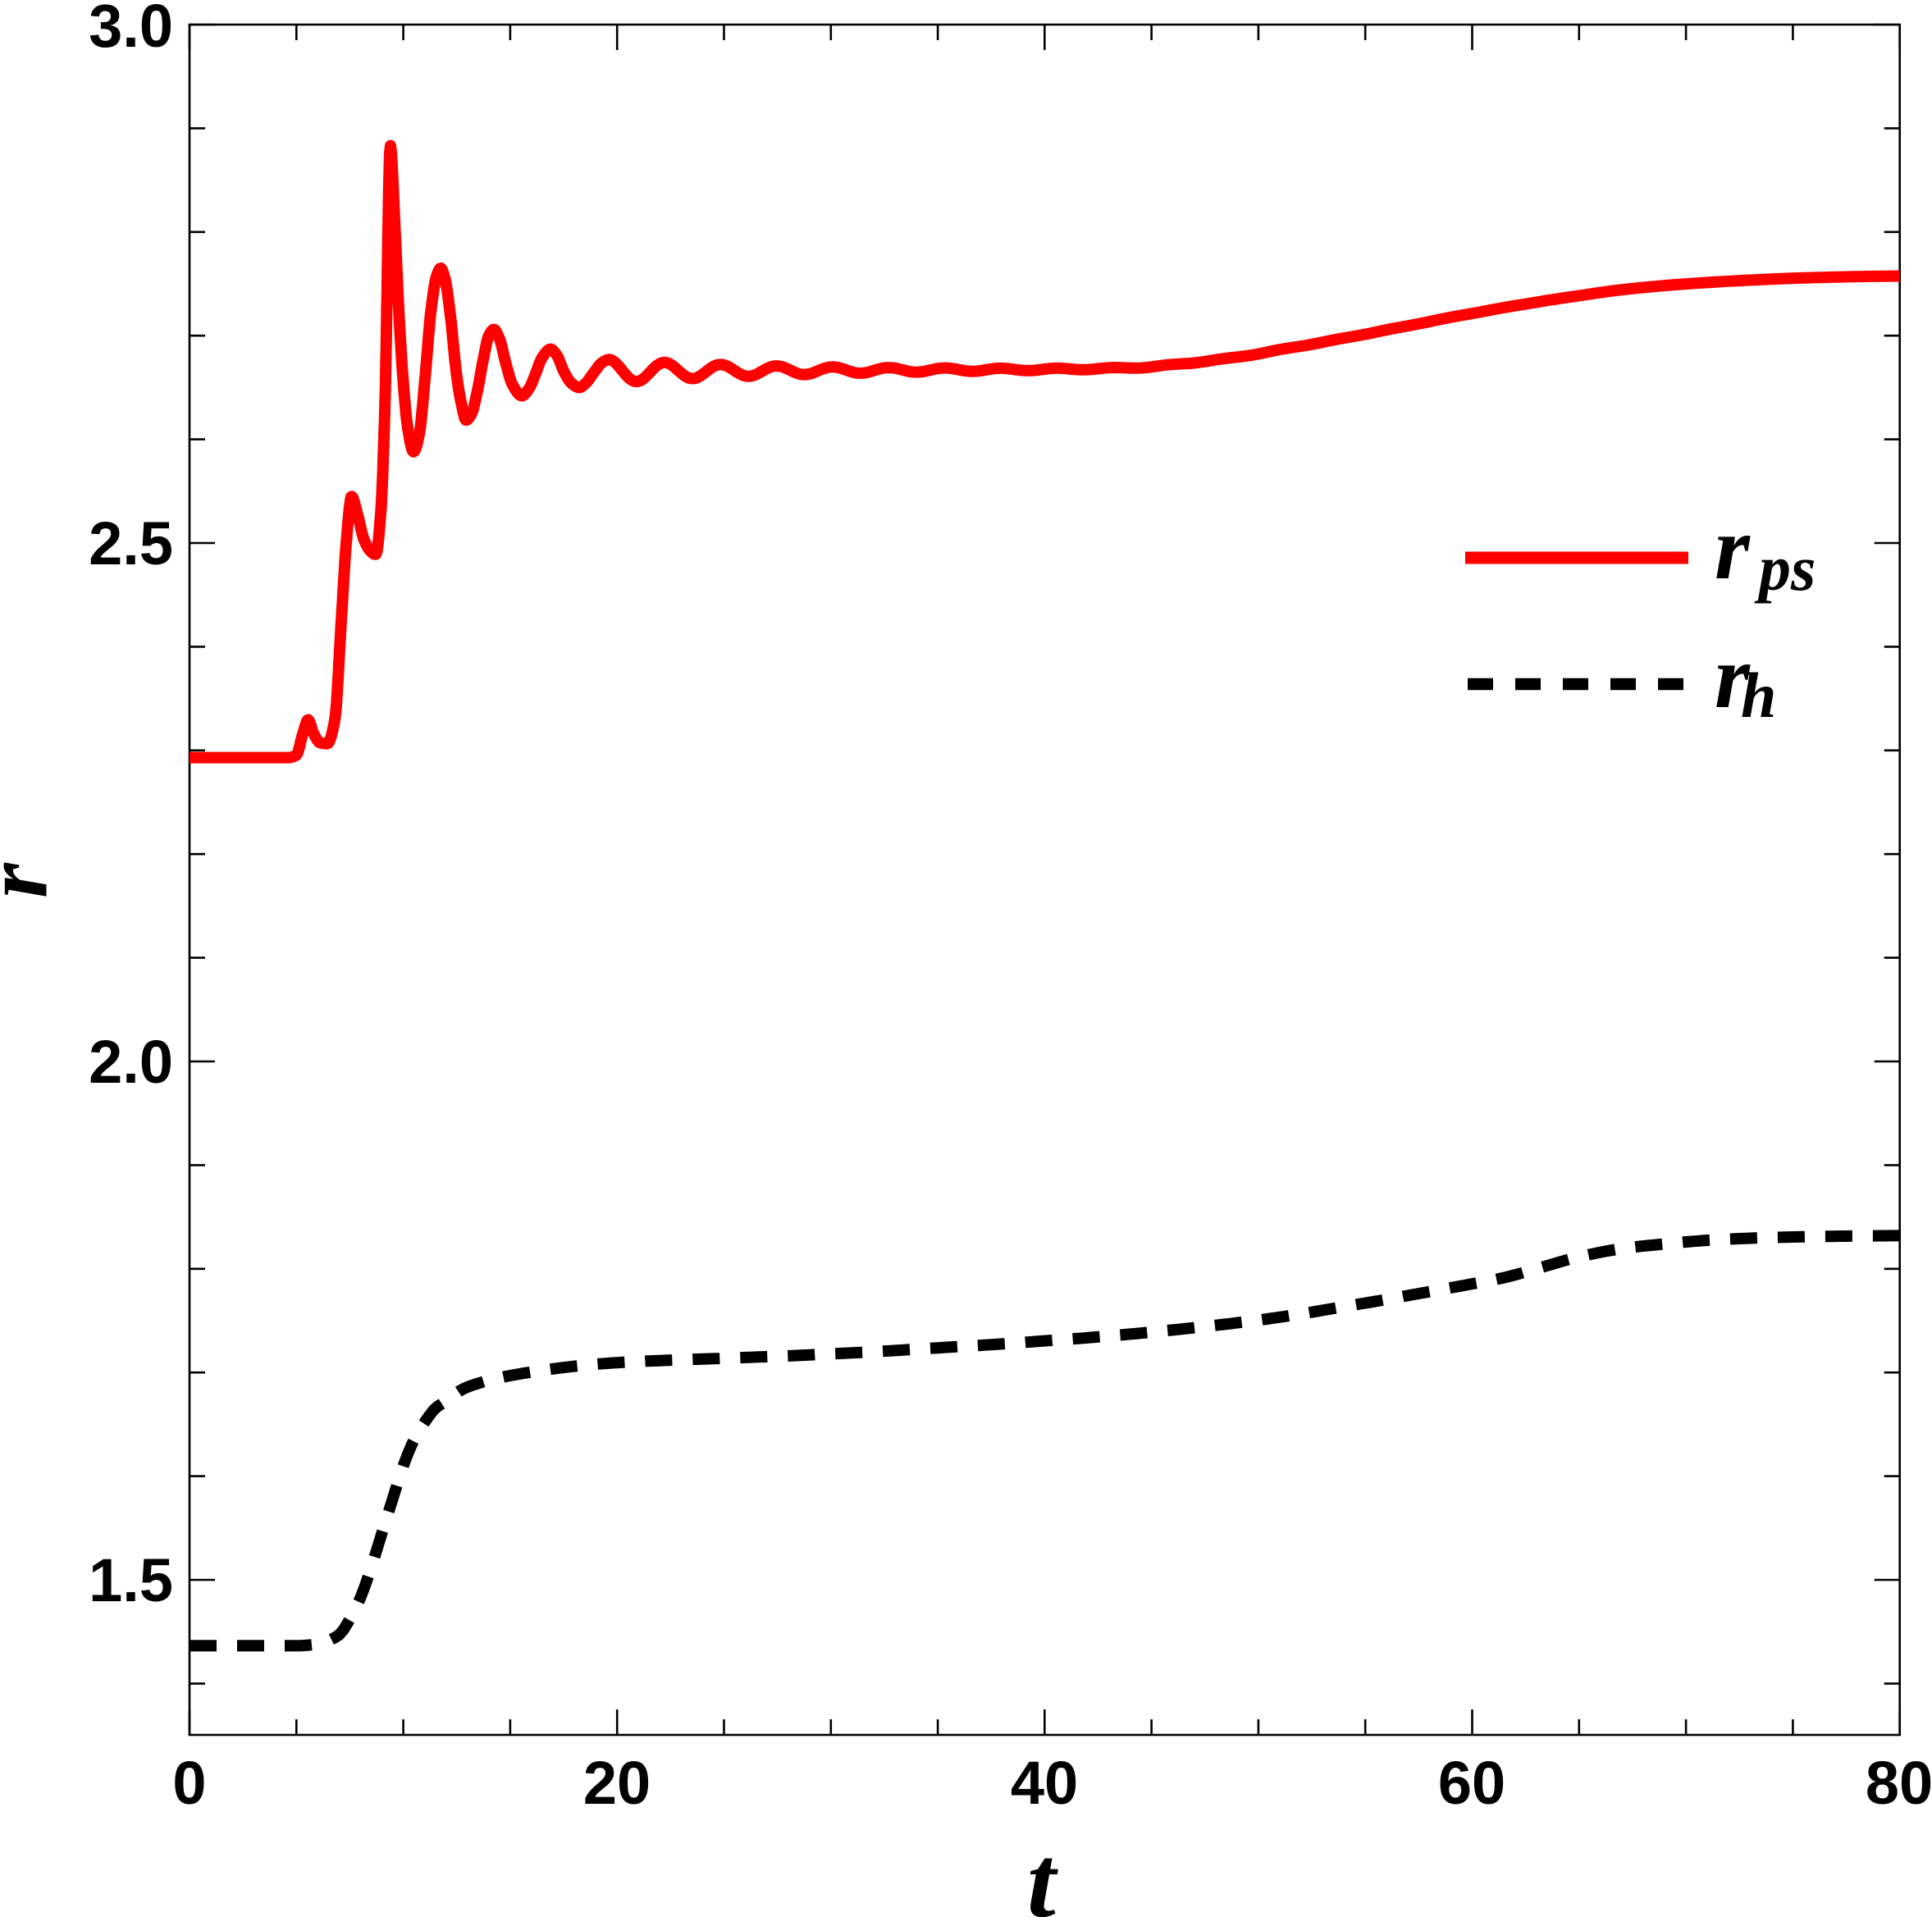  Describe the element at coordinates (1899, 1783) in the screenshot. I see `svg-text: 80` at that location.